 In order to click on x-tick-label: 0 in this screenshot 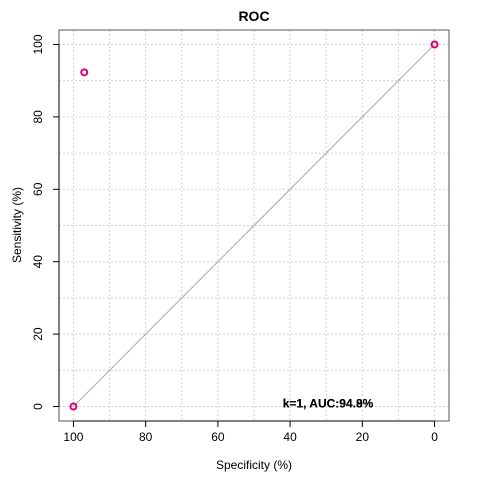, I will do `click(434, 437)`.